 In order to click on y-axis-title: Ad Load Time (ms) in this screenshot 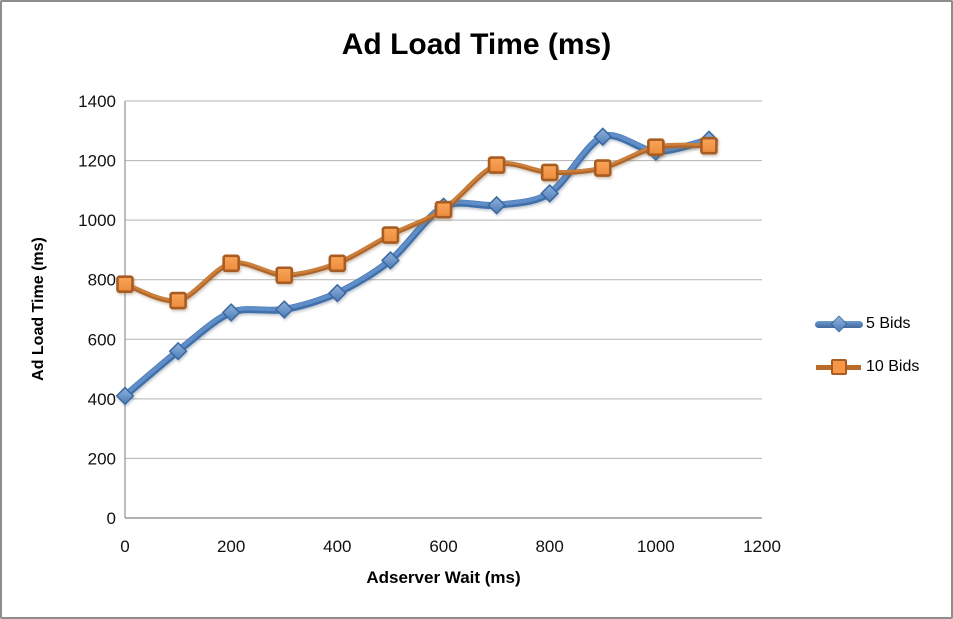, I will do `click(38, 309)`.